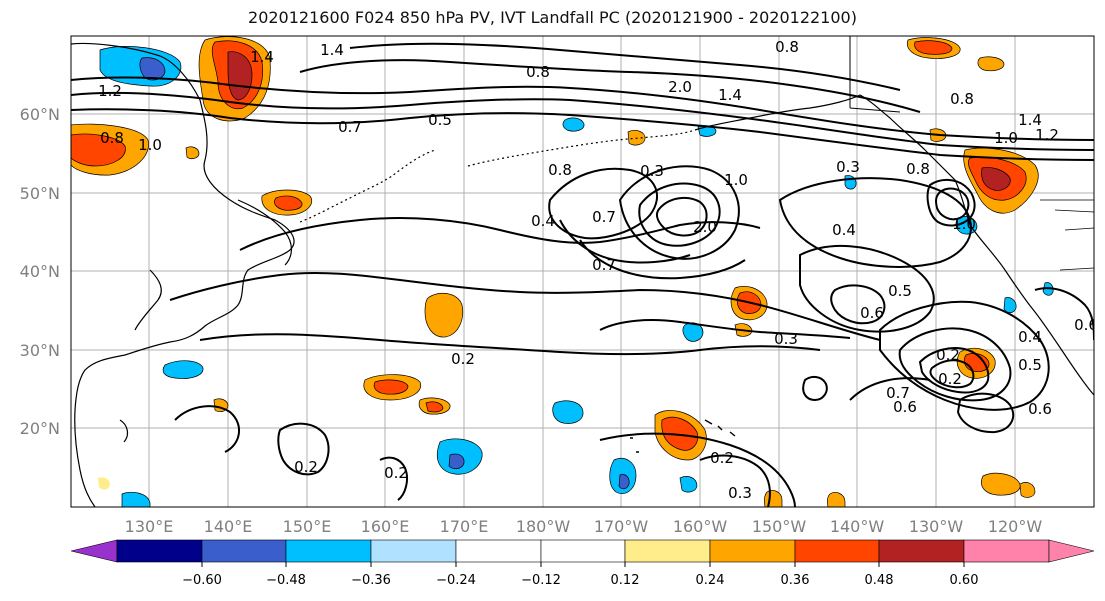  What do you see at coordinates (464, 526) in the screenshot?
I see `lon-label: 170°E` at bounding box center [464, 526].